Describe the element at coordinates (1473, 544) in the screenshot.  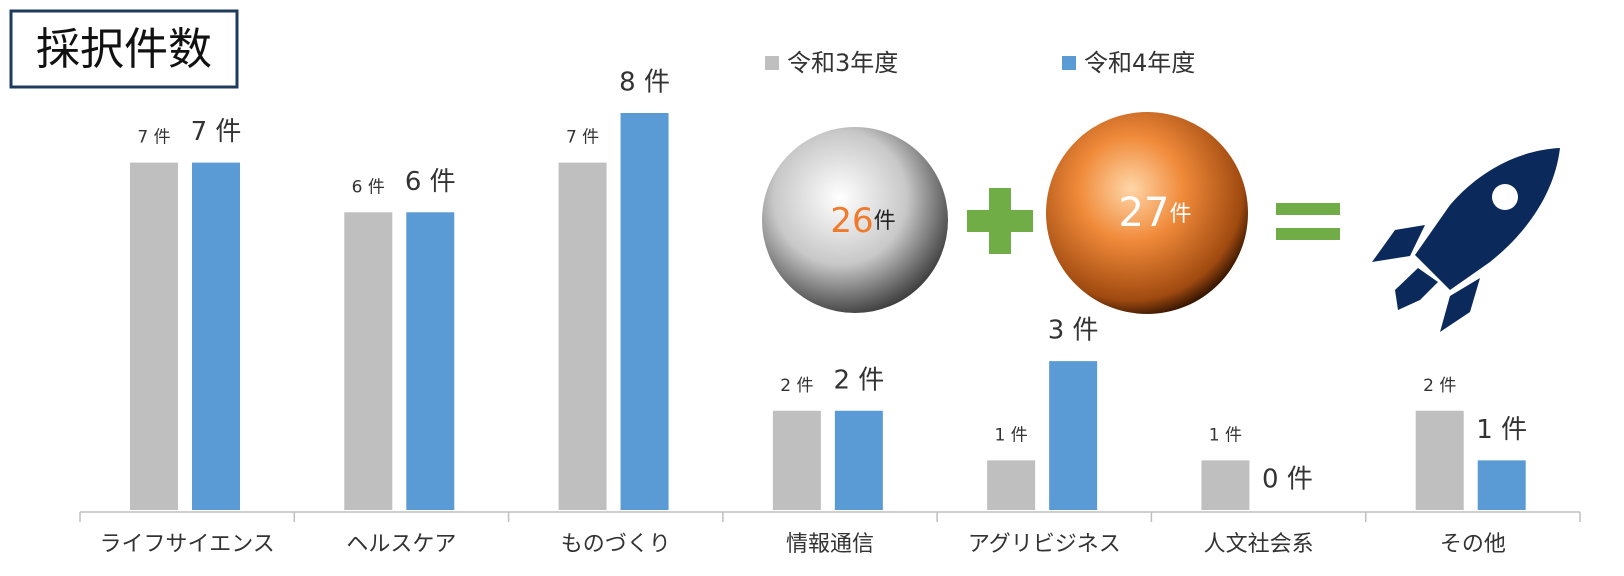
I see `x-tick-label: その他` at that location.